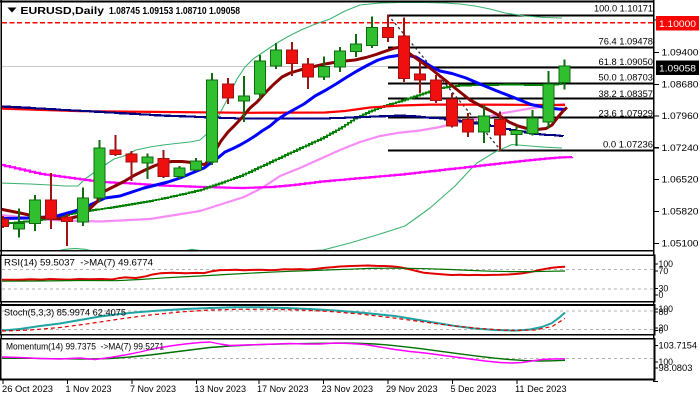  What do you see at coordinates (348, 389) in the screenshot?
I see `svg-text: 23 Nov 2023` at bounding box center [348, 389].